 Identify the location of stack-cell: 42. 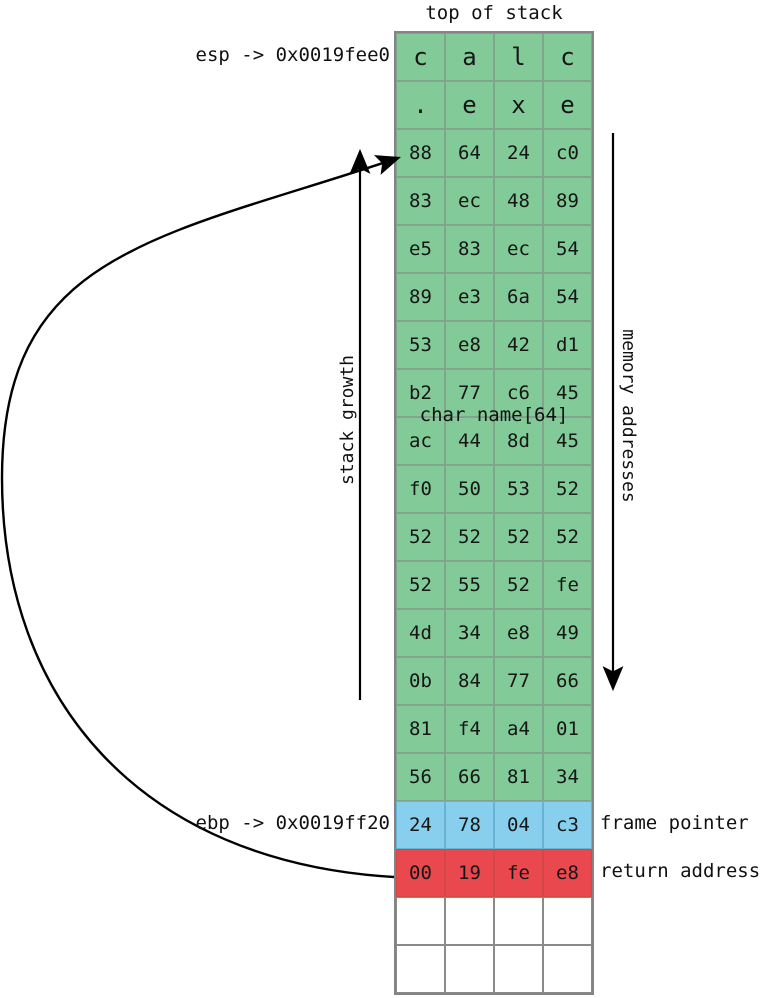
(518, 345).